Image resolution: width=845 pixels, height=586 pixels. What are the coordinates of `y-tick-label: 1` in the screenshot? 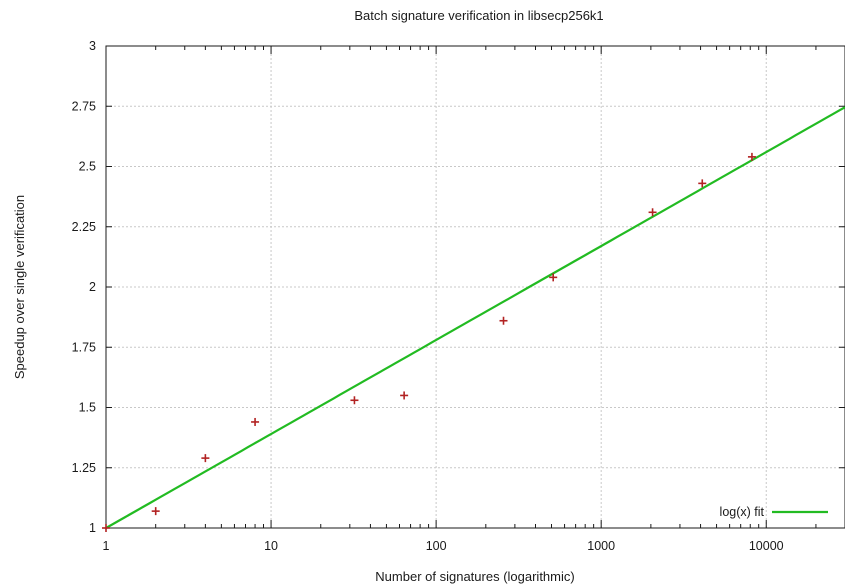 It's located at (92, 528).